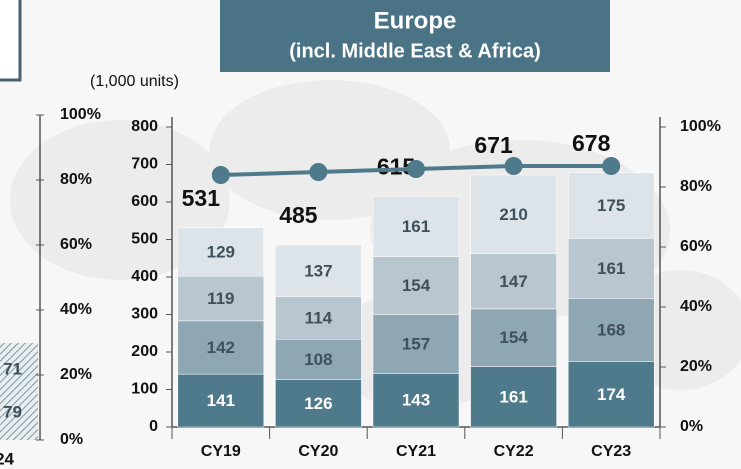  What do you see at coordinates (415, 20) in the screenshot?
I see `chart-title: Europe` at bounding box center [415, 20].